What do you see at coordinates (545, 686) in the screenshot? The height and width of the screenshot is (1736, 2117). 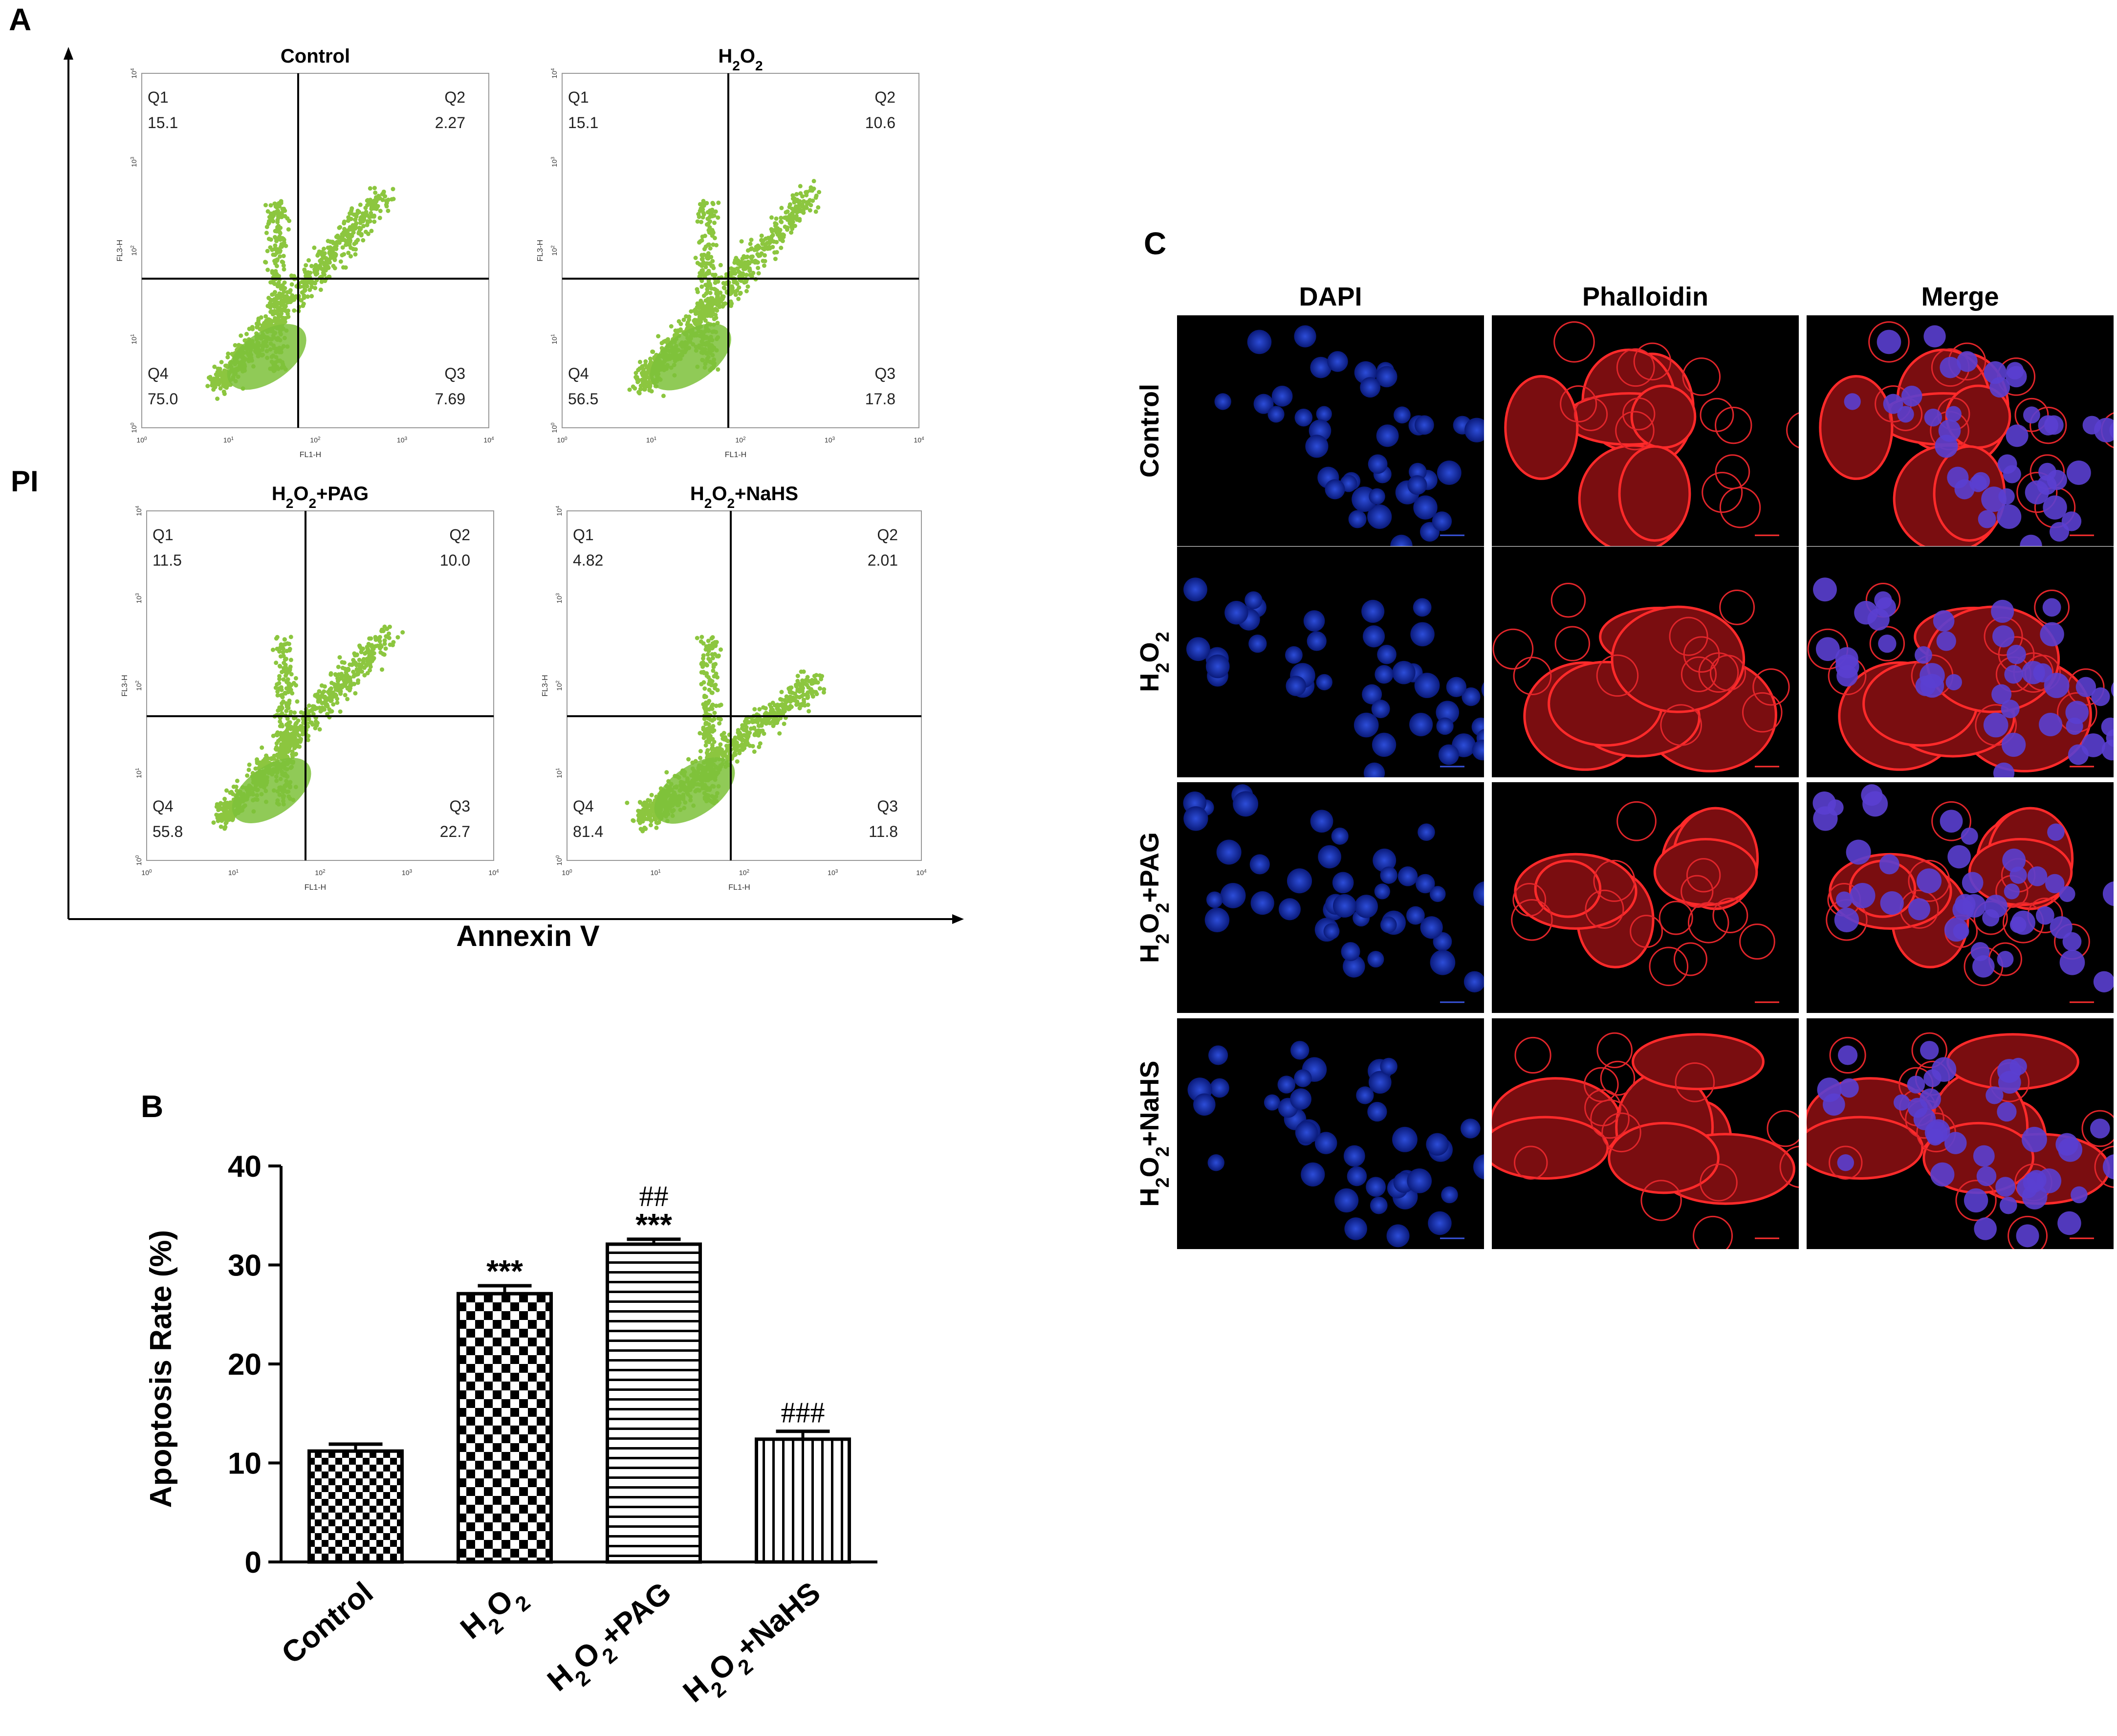 I see `flow-y-axis-label: FL3-H` at bounding box center [545, 686].